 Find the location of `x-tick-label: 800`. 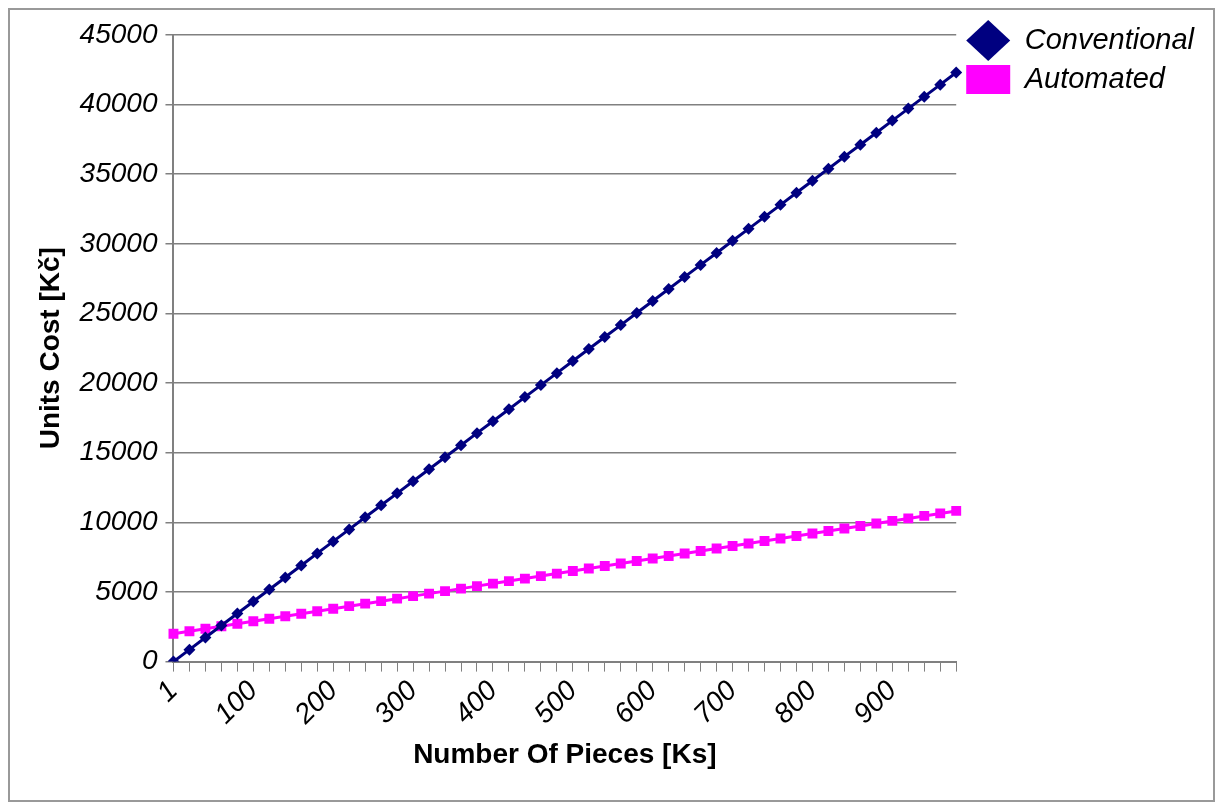

x-tick-label: 800 is located at coordinates (795, 702).